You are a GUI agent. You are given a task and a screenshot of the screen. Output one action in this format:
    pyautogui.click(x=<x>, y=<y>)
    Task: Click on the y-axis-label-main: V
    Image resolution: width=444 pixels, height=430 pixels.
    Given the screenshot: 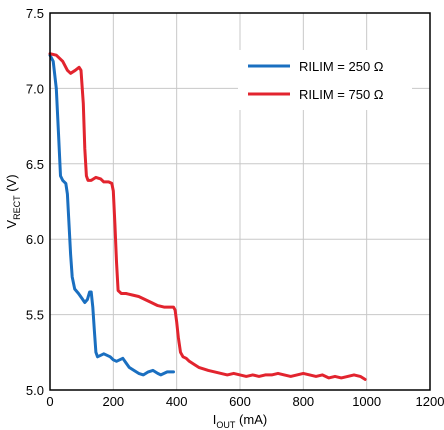 What is the action you would take?
    pyautogui.click(x=11, y=224)
    